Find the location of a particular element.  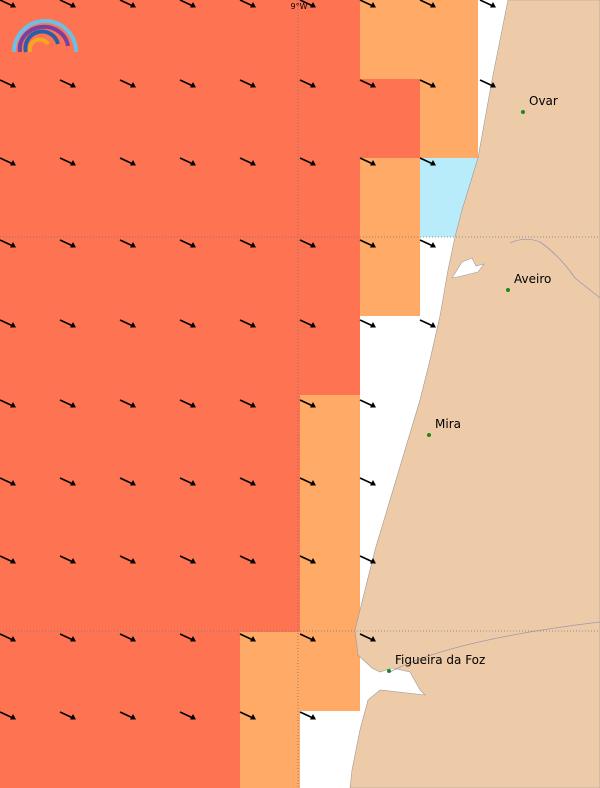

place-label: Ovar is located at coordinates (543, 101).